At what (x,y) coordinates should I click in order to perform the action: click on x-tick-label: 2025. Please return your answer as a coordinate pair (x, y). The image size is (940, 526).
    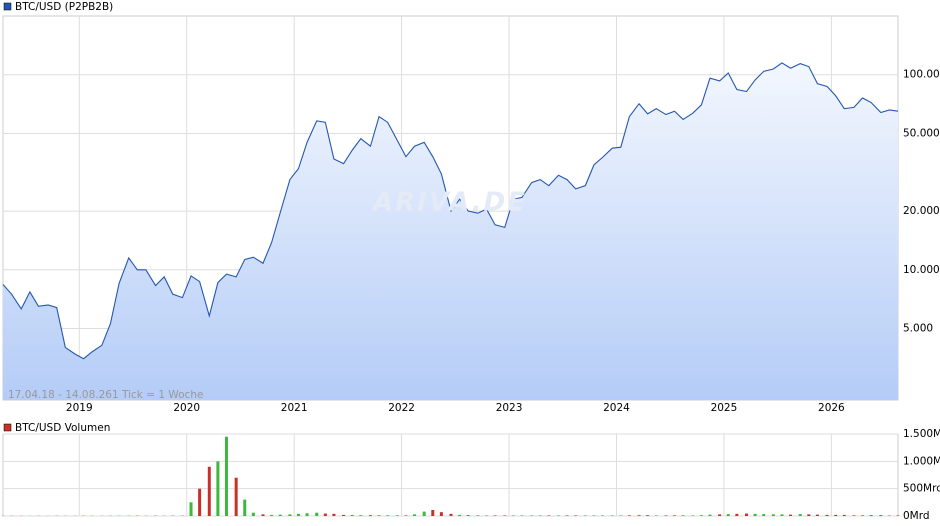
    Looking at the image, I should click on (724, 408).